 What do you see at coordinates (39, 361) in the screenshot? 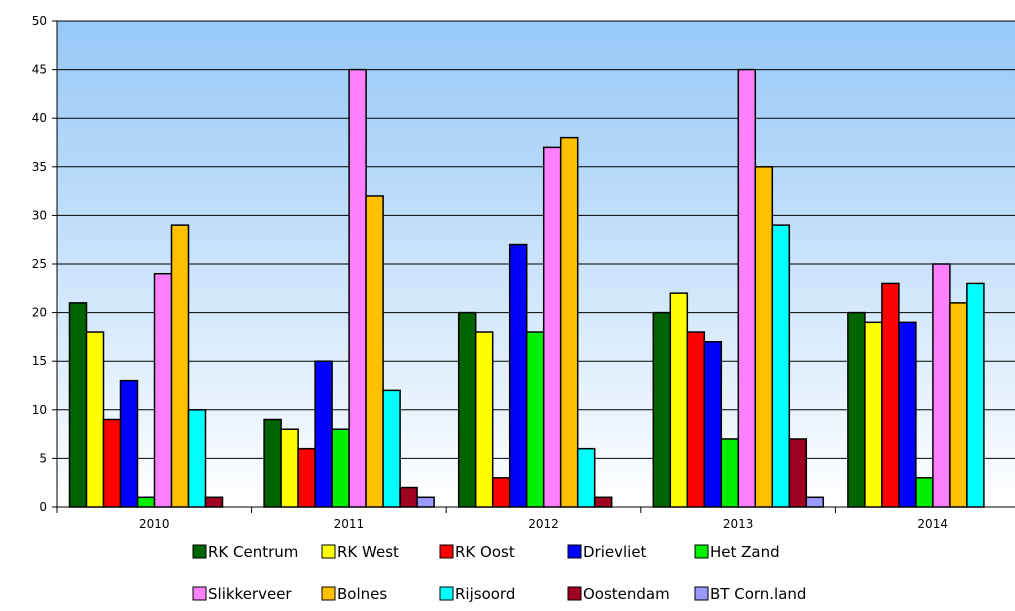
I see `y-tick-label: 15` at bounding box center [39, 361].